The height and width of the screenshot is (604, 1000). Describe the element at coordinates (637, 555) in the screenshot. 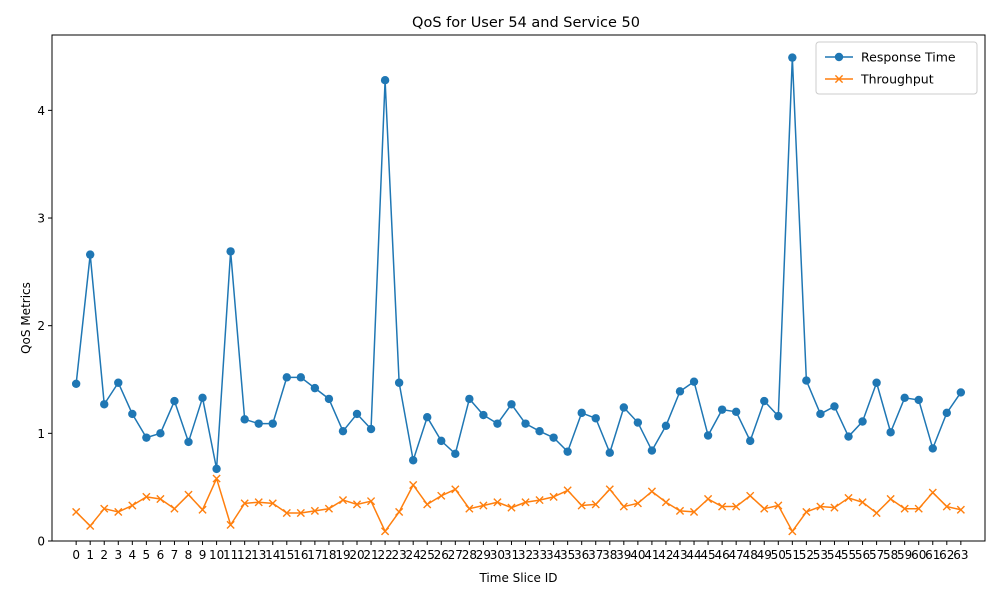

I see `x-tick-label: 40` at that location.